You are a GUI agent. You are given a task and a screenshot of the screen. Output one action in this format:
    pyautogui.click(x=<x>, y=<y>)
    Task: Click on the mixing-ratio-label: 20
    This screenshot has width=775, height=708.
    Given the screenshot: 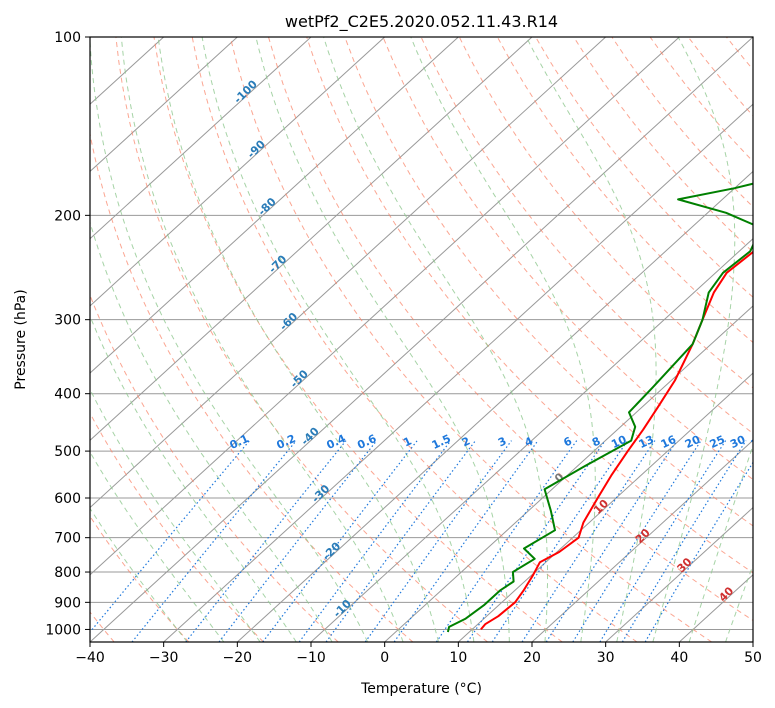 What is the action you would take?
    pyautogui.click(x=693, y=442)
    